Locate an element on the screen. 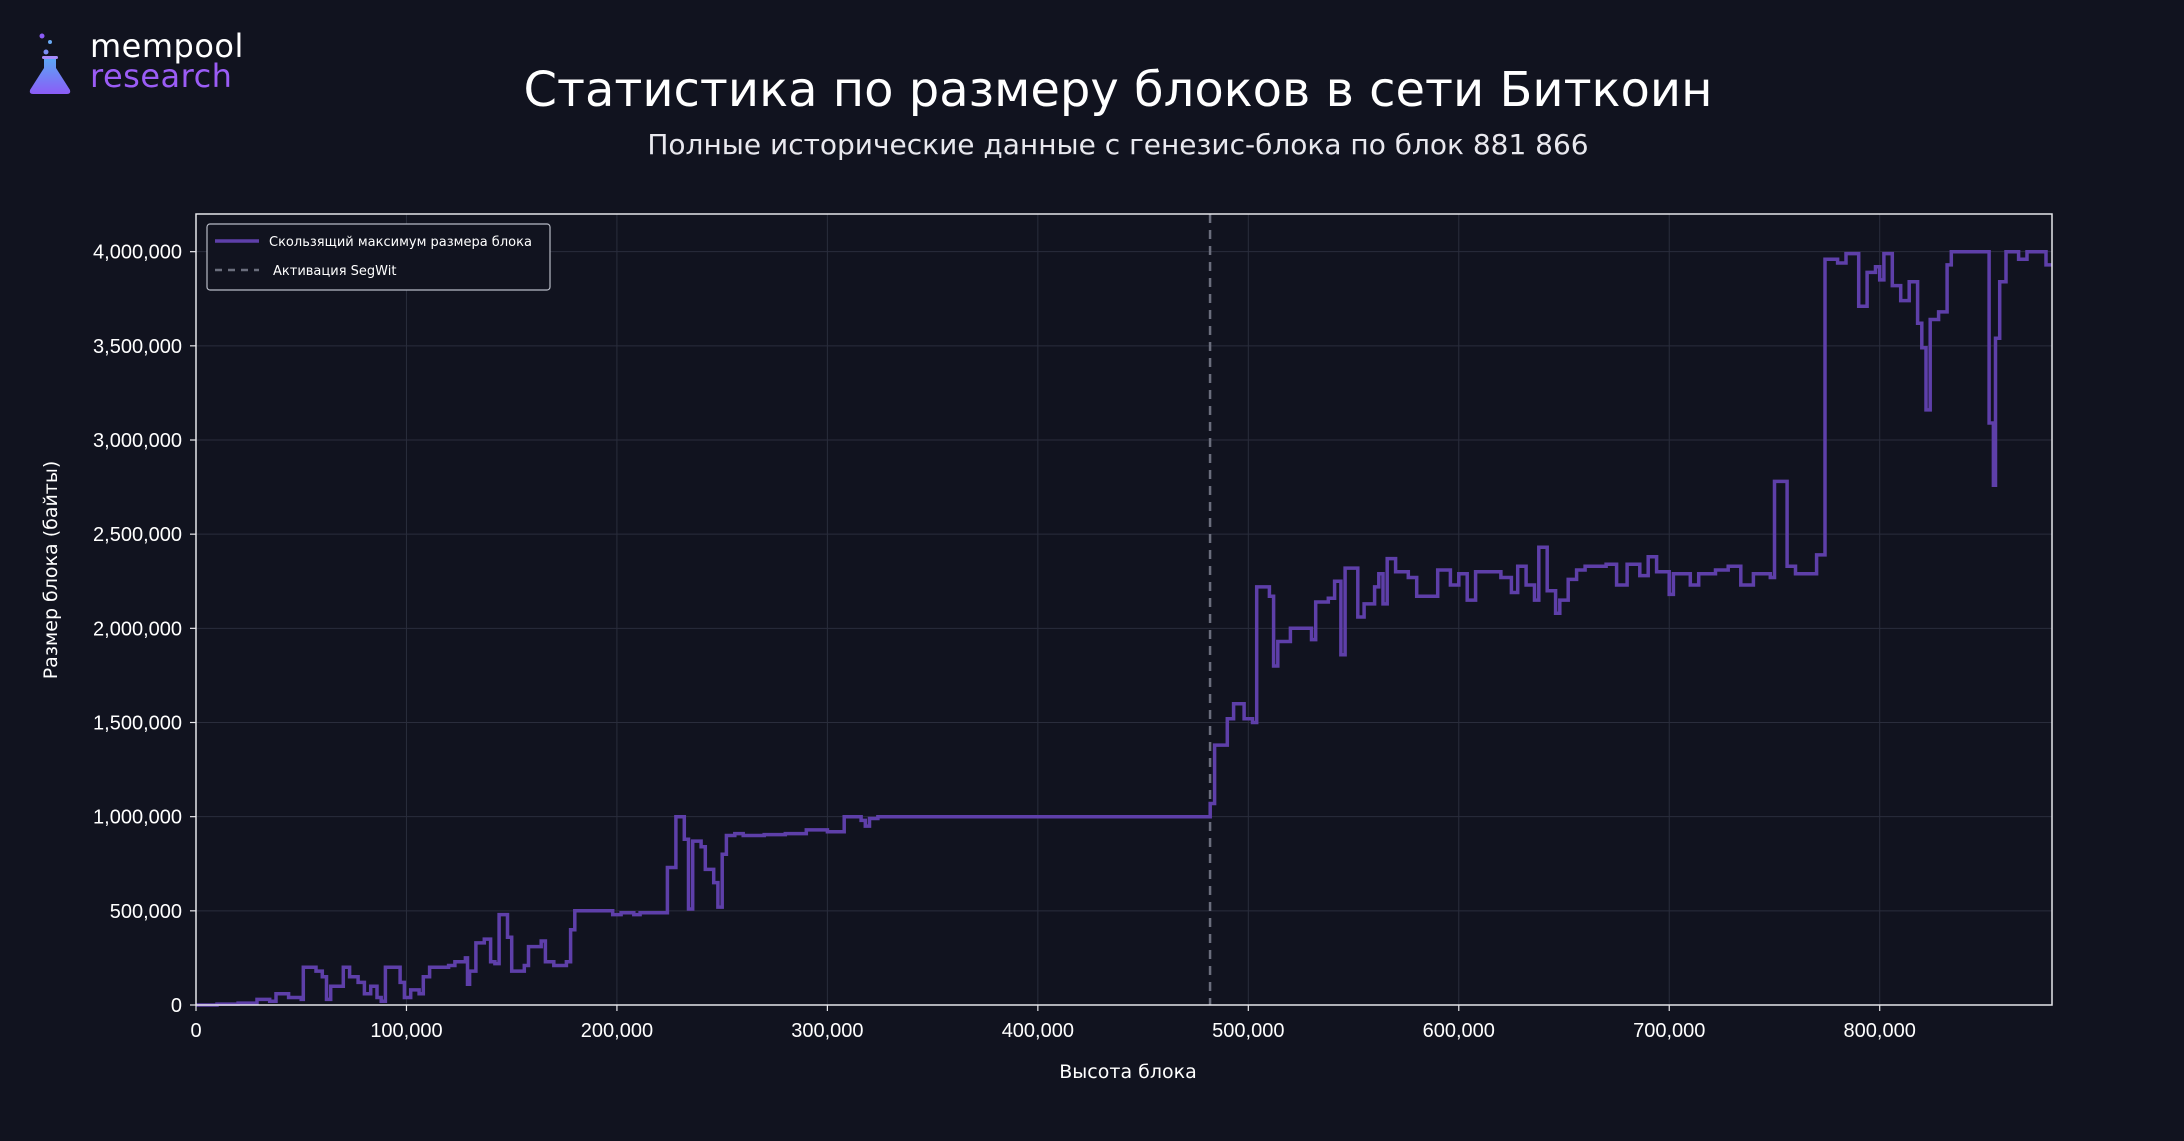 The height and width of the screenshot is (1141, 2184). x-tick-label: 300,000 is located at coordinates (827, 1031).